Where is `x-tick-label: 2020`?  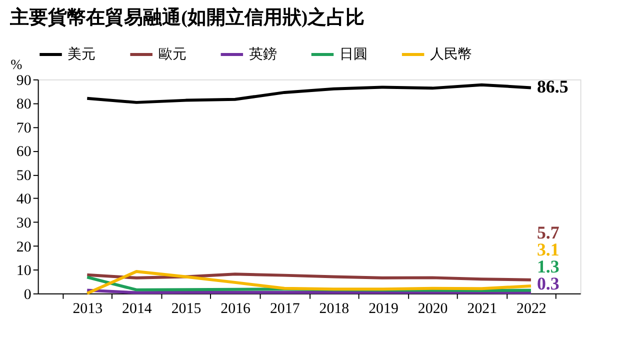
x-tick-label: 2020 is located at coordinates (433, 308).